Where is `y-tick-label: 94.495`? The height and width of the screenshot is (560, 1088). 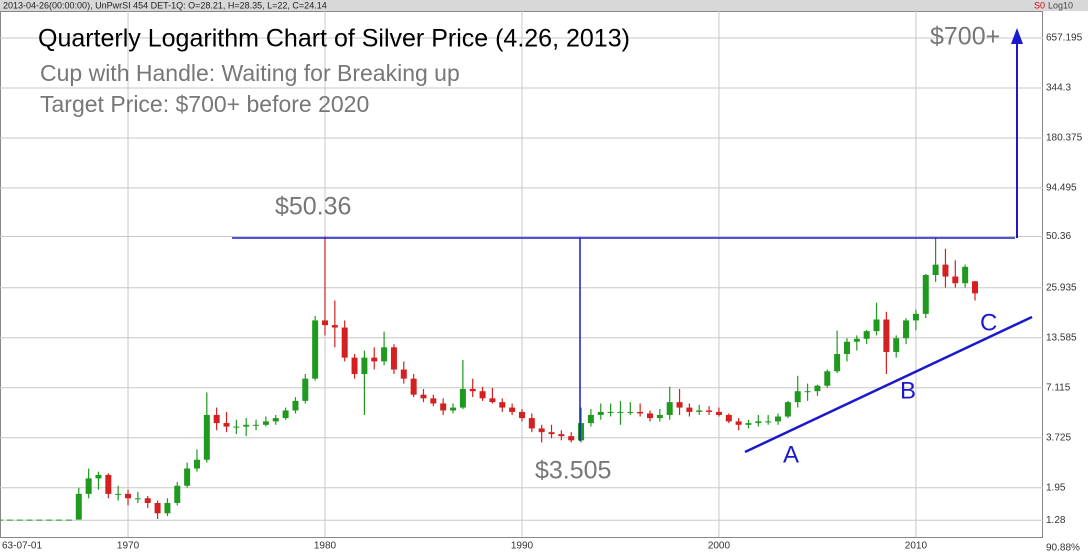 y-tick-label: 94.495 is located at coordinates (1061, 188).